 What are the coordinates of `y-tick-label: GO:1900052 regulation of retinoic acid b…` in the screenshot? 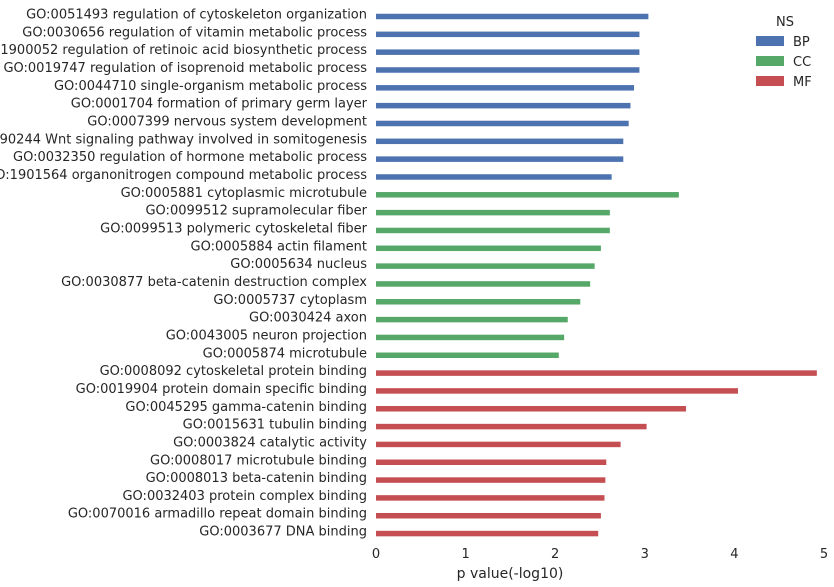 It's located at (183, 50).